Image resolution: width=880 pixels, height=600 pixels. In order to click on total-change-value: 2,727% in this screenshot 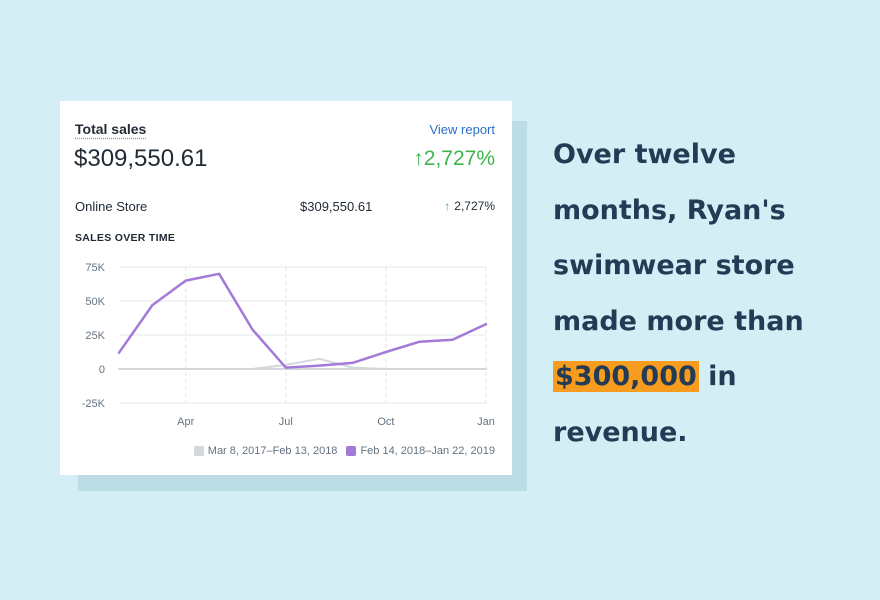, I will do `click(459, 158)`.